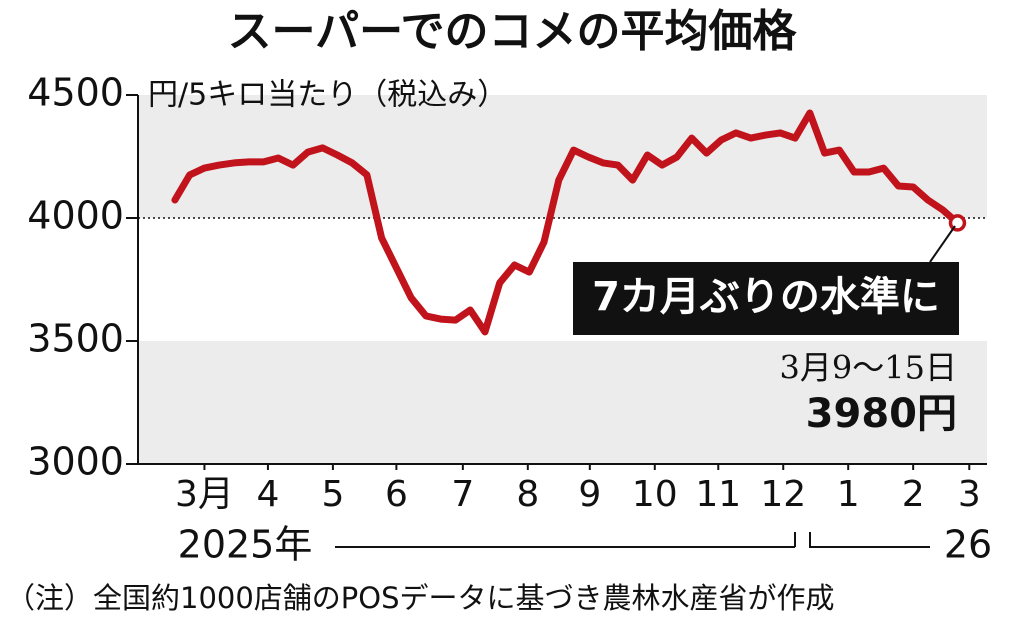 Image resolution: width=1024 pixels, height=623 pixels. I want to click on x-tick-label: 11, so click(718, 494).